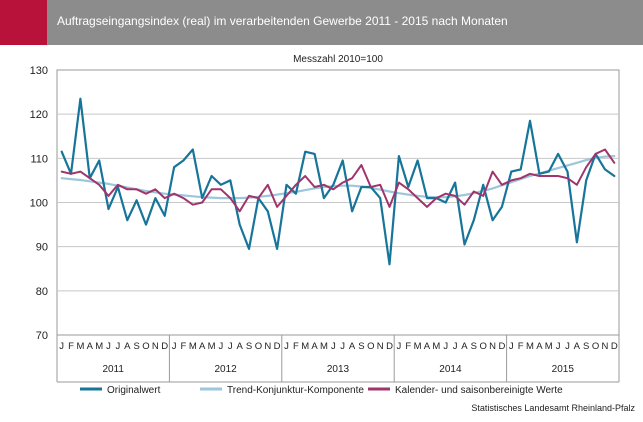 The height and width of the screenshot is (422, 643). Describe the element at coordinates (39, 71) in the screenshot. I see `y-tick-label: 130` at that location.